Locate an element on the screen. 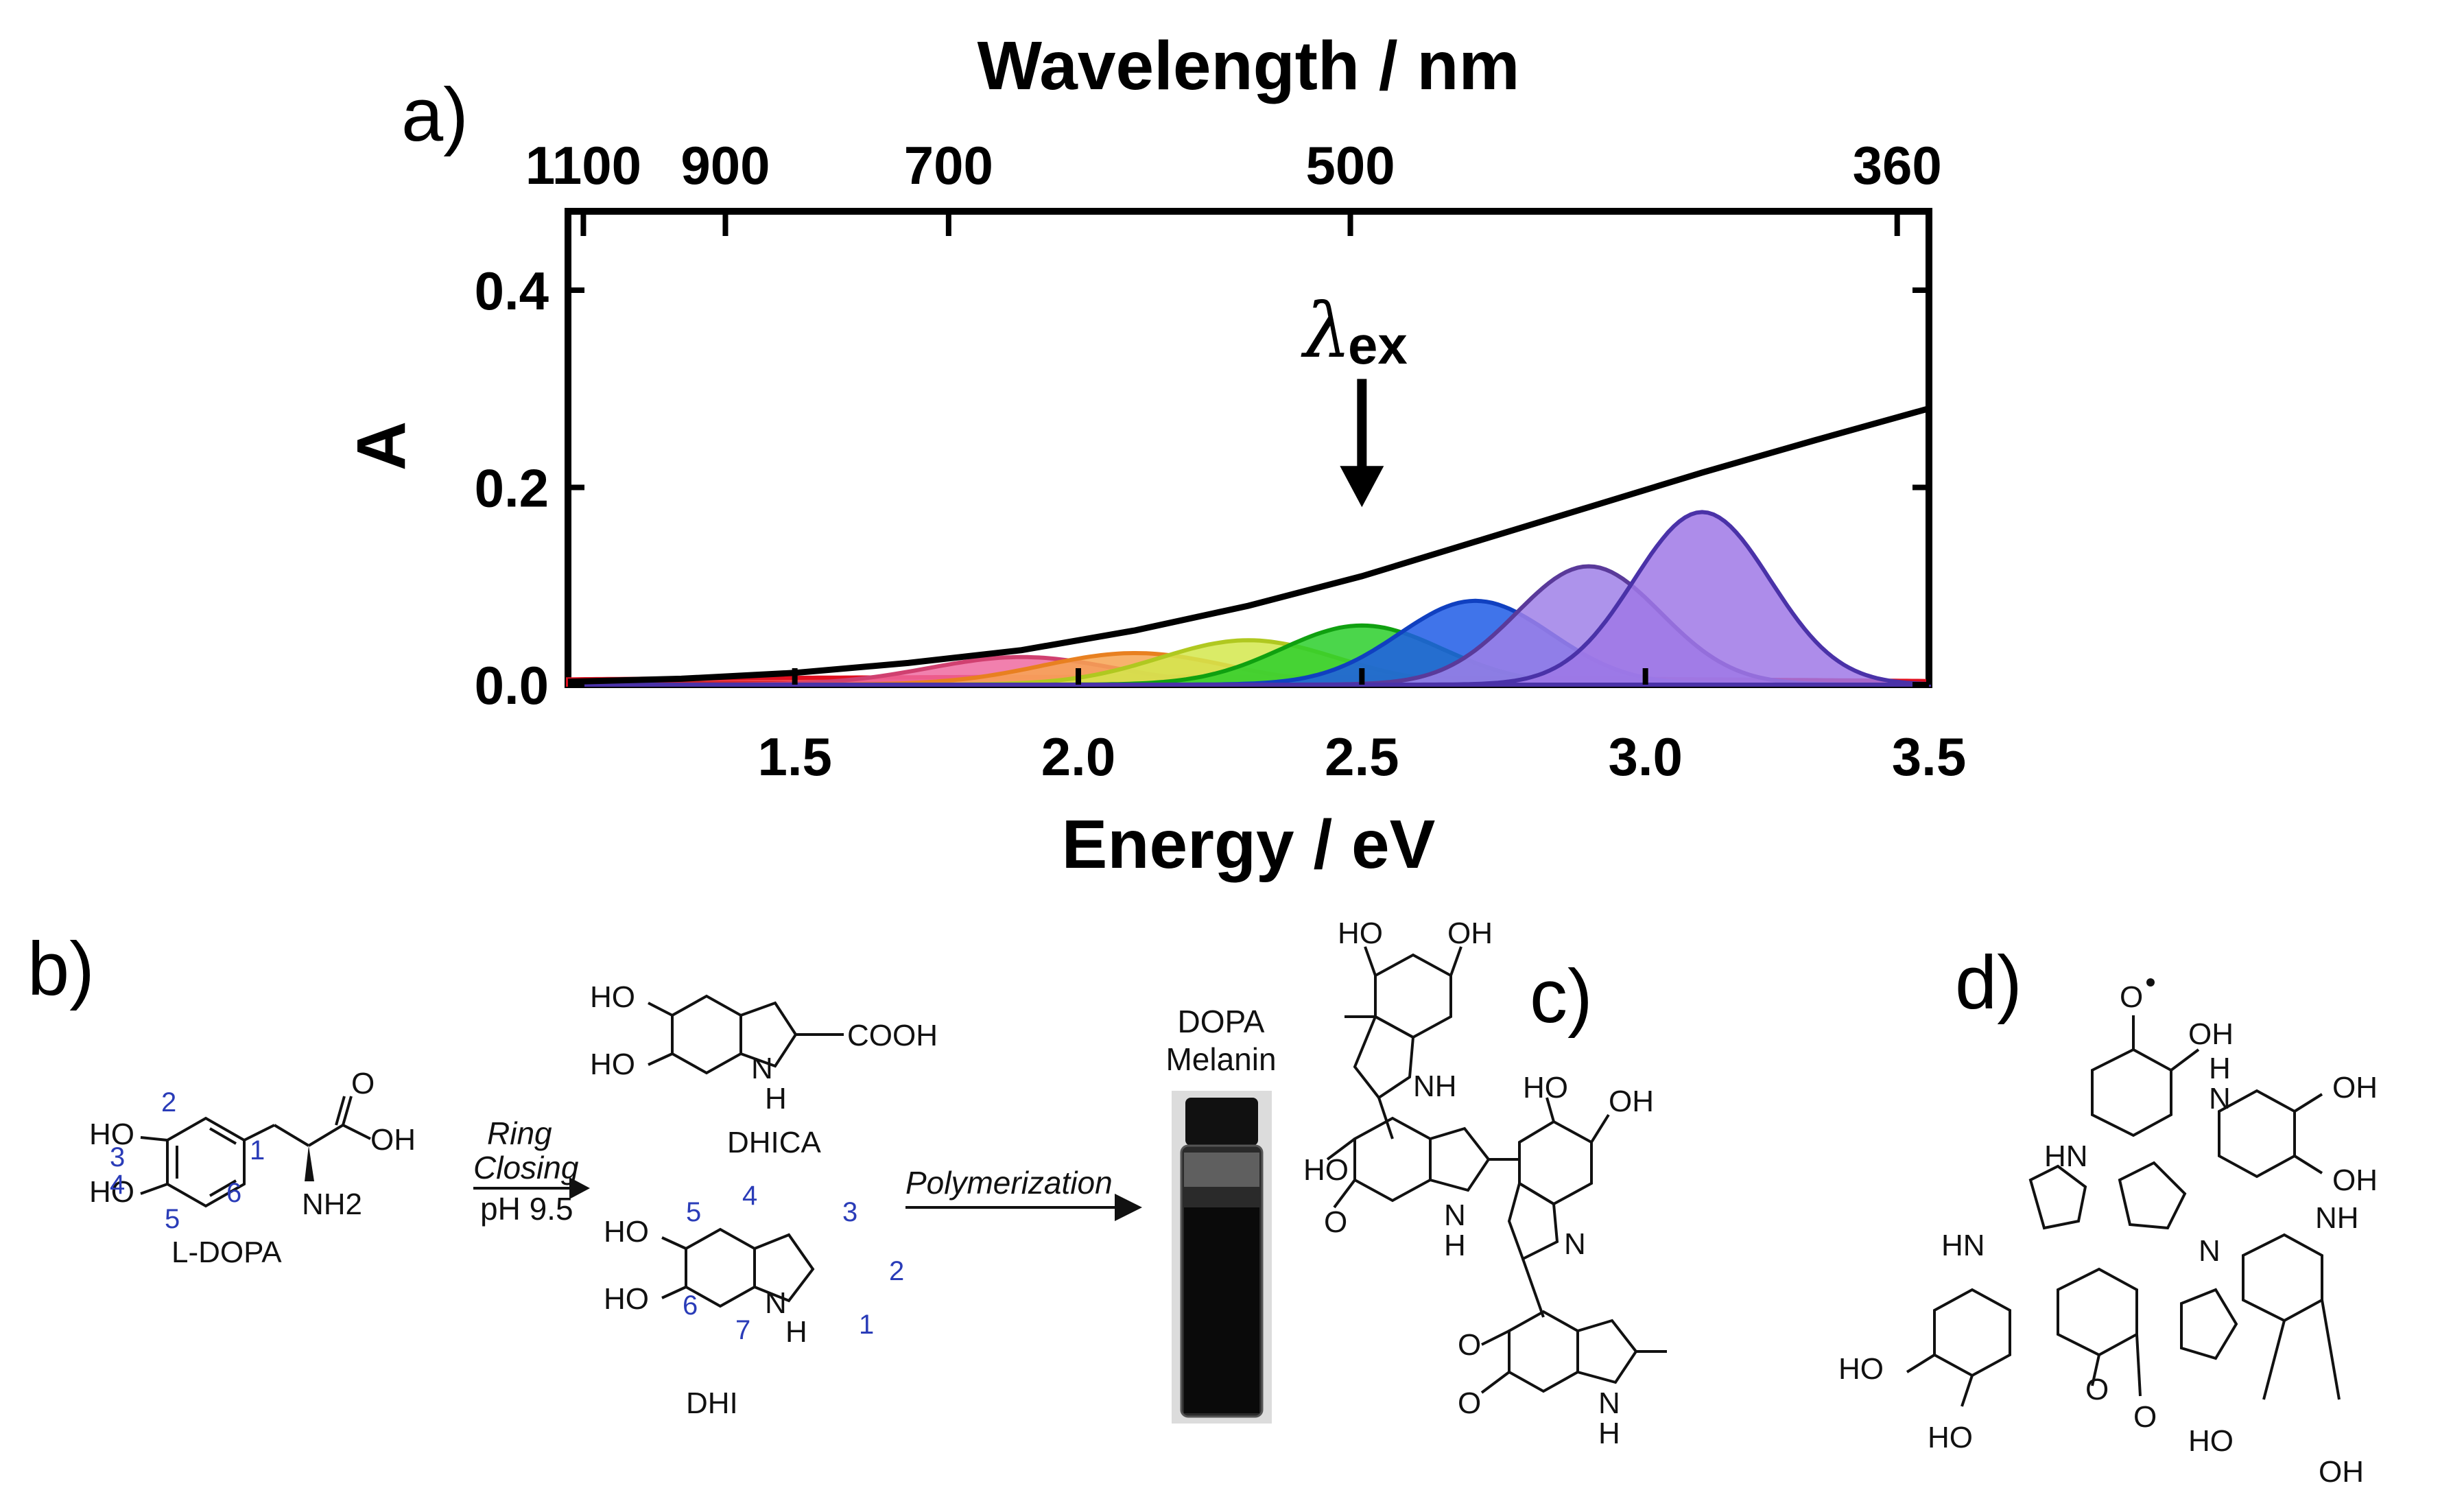 The width and height of the screenshot is (2440, 1512). vial-label-2: Melanin is located at coordinates (1220, 1059).